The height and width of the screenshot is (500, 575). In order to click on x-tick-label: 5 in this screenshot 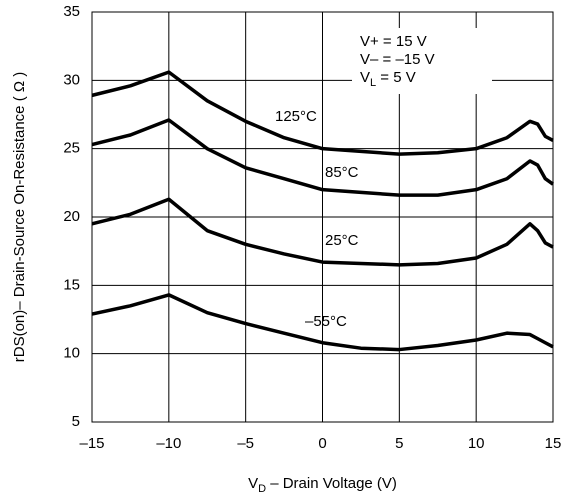, I will do `click(399, 443)`.